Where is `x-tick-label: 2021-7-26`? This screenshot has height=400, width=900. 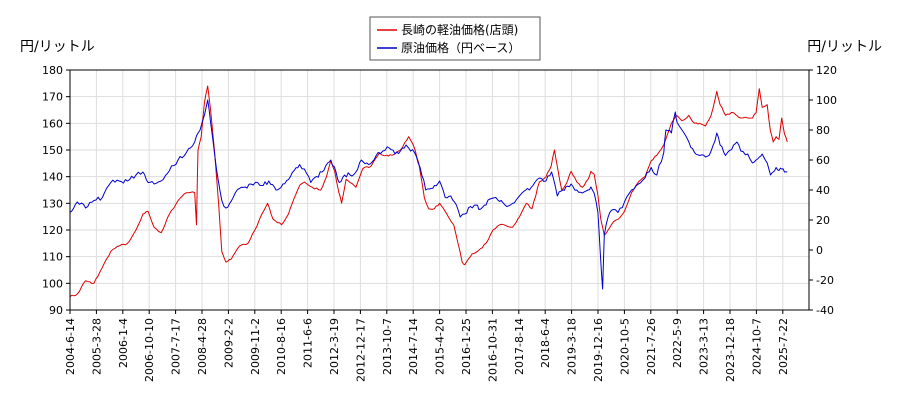
x-tick-label: 2021-7-26 is located at coordinates (651, 346).